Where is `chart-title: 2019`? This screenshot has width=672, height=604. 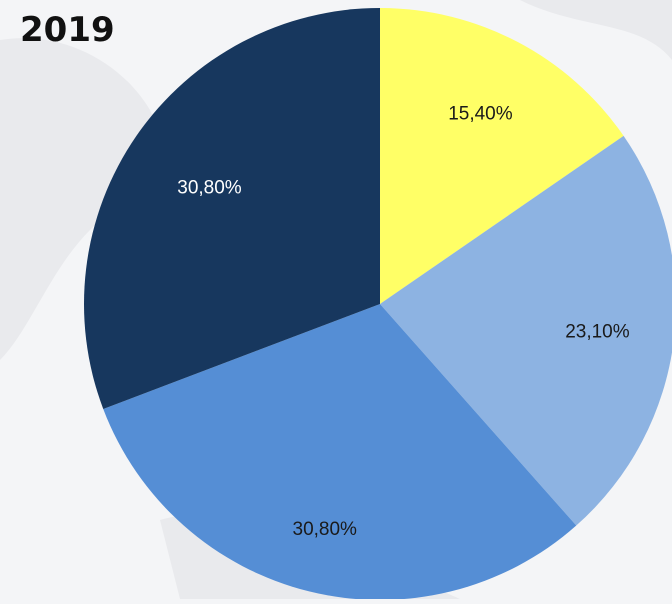 chart-title: 2019 is located at coordinates (67, 30).